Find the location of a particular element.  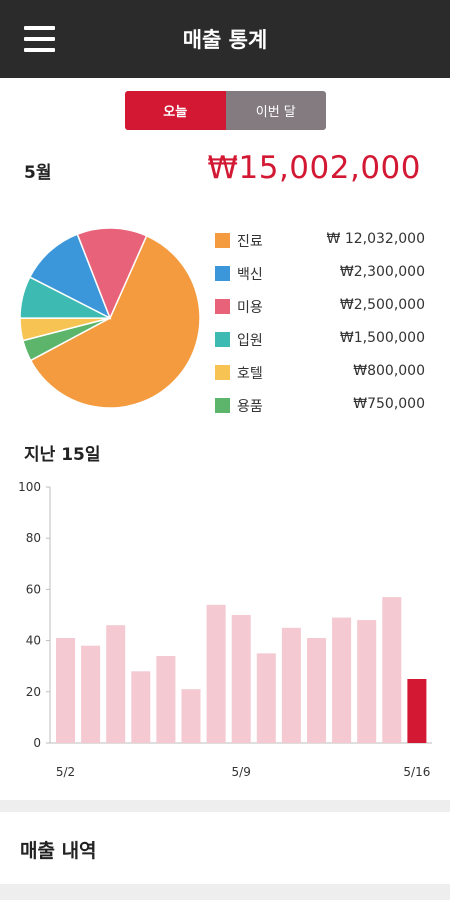

page-title: 매출 통계 is located at coordinates (225, 40).